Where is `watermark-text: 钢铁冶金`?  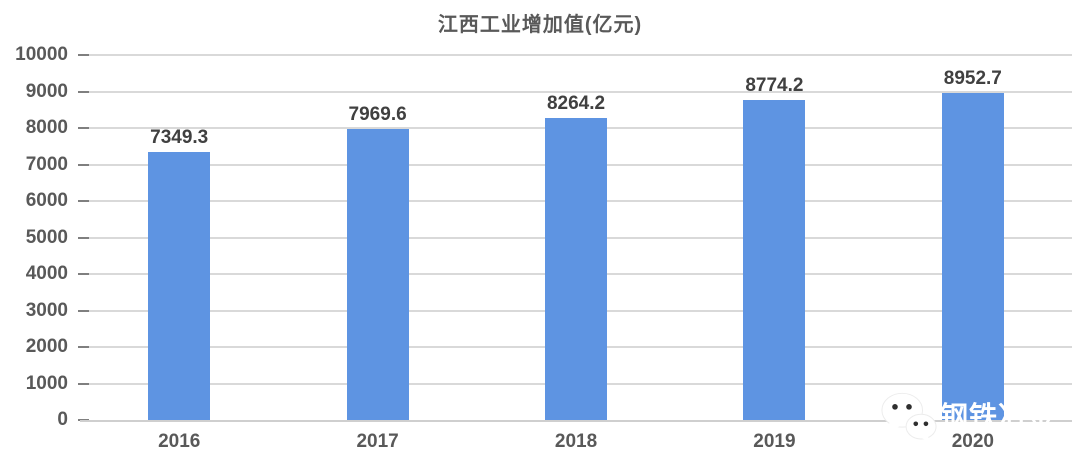 watermark-text: 钢铁冶金 is located at coordinates (998, 416).